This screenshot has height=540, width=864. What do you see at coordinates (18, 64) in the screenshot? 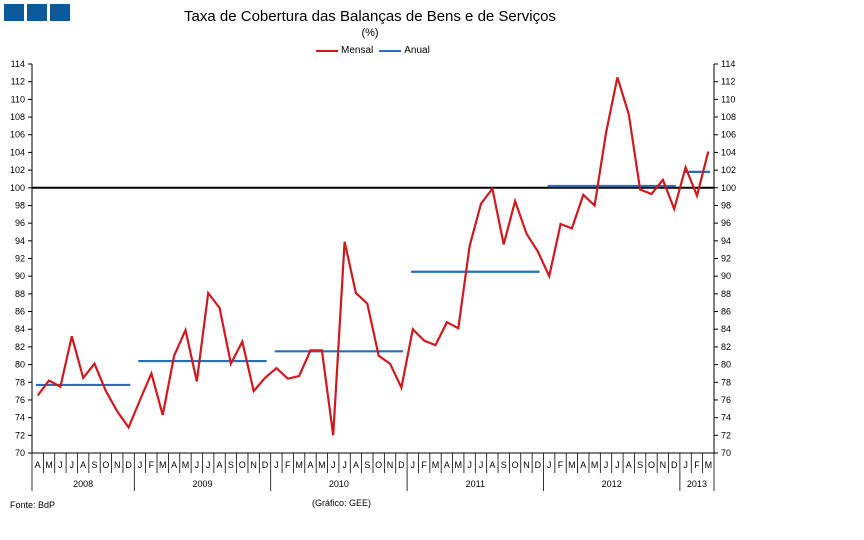
I see `y-tick-label-left: 114` at bounding box center [18, 64].